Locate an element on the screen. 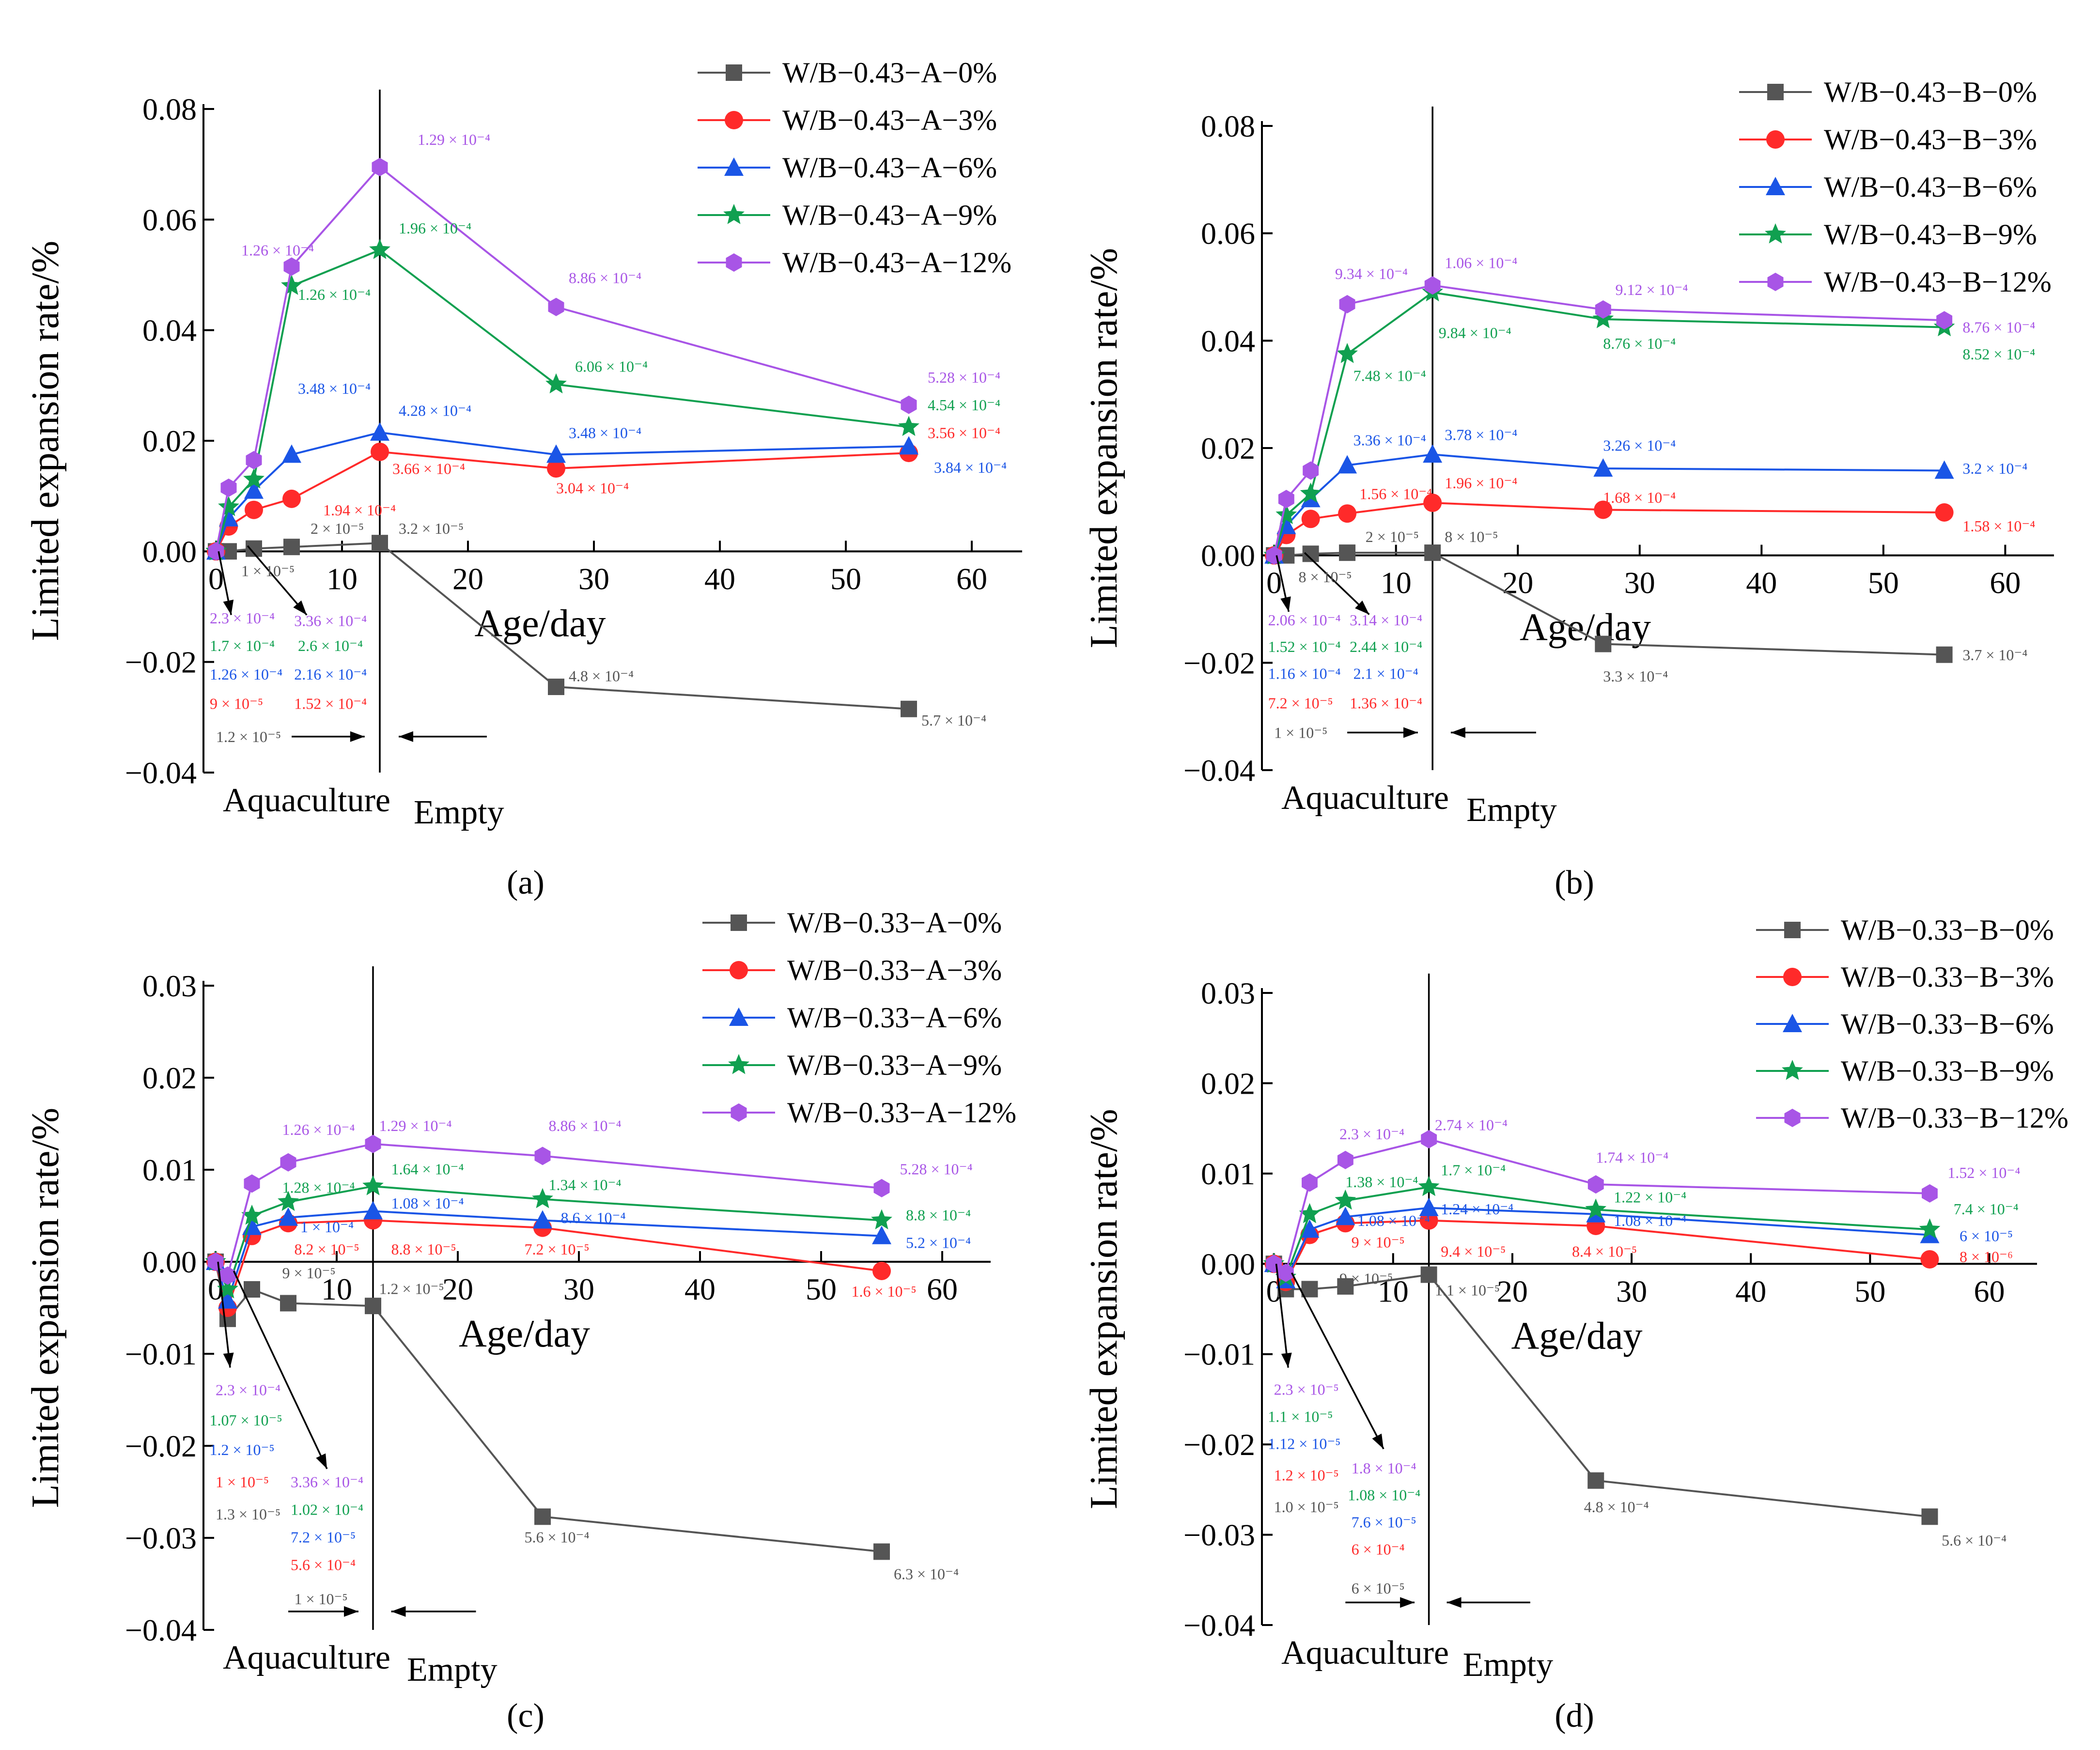 This screenshot has height=1750, width=2100. annotation: 3.56 × 10⁻⁴ is located at coordinates (964, 432).